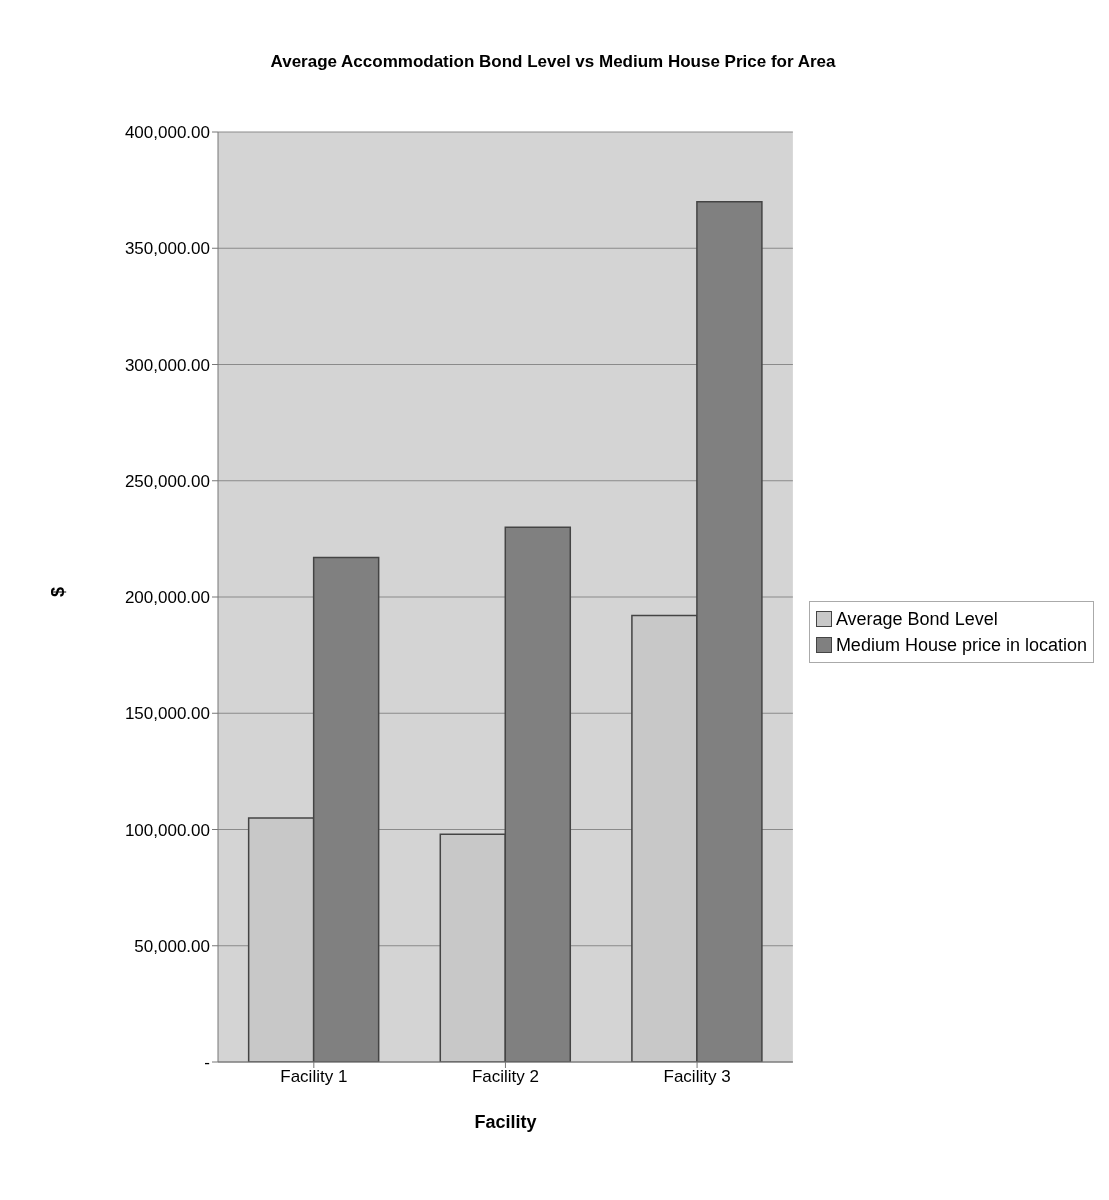  What do you see at coordinates (505, 1122) in the screenshot?
I see `x-axis-title: Facility` at bounding box center [505, 1122].